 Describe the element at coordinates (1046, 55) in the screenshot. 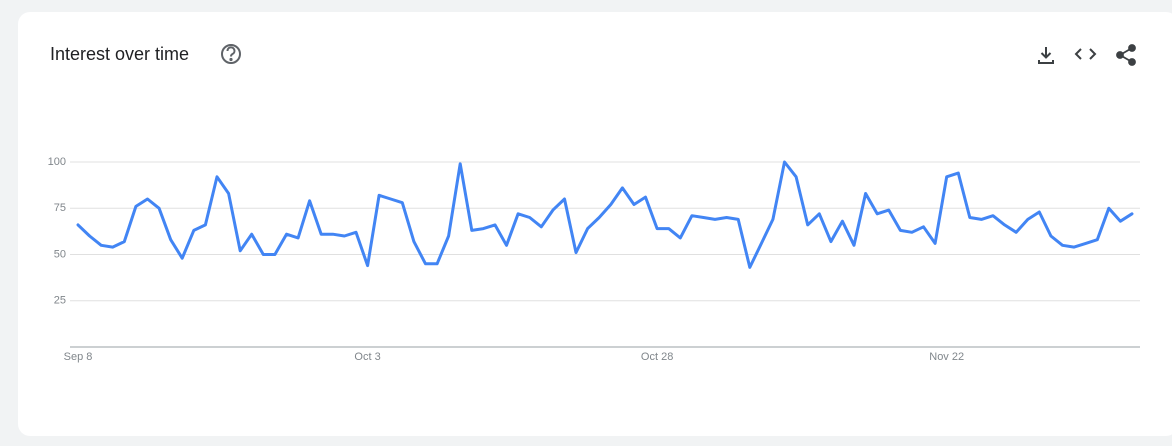

I see `download-icon` at that location.